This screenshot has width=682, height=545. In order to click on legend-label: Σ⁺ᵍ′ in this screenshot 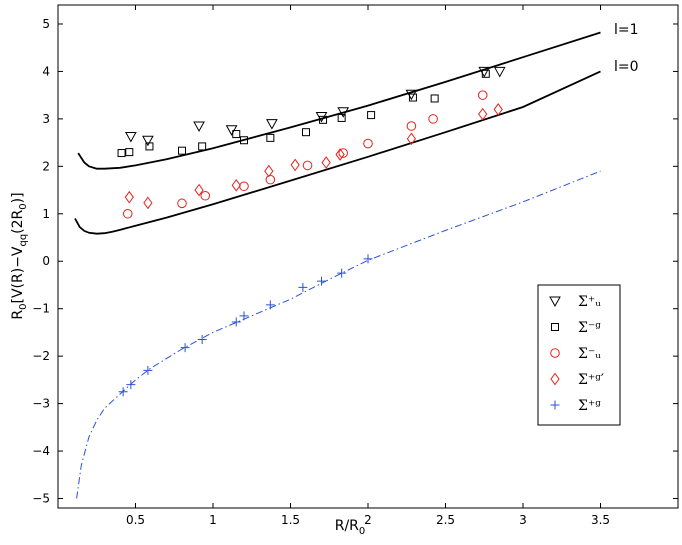, I will do `click(591, 380)`.